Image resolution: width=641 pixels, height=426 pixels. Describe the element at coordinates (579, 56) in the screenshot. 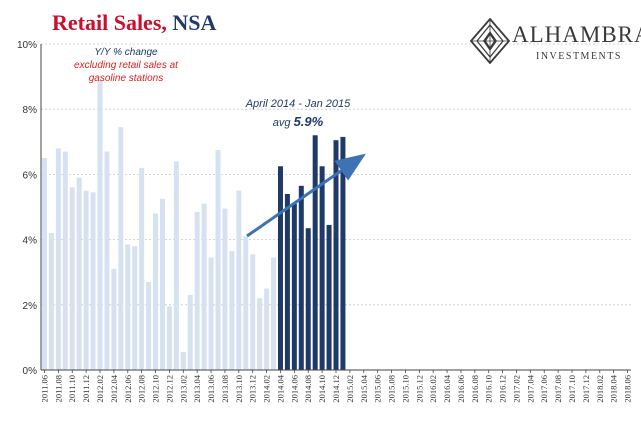

I see `logo-sub: INVESTMENTS` at that location.